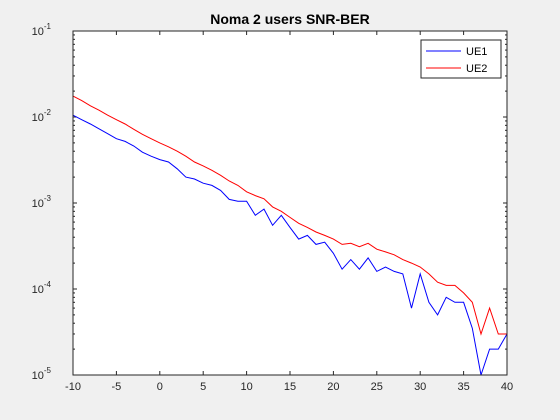 Image resolution: width=560 pixels, height=420 pixels. I want to click on legend-label: UE1, so click(476, 52).